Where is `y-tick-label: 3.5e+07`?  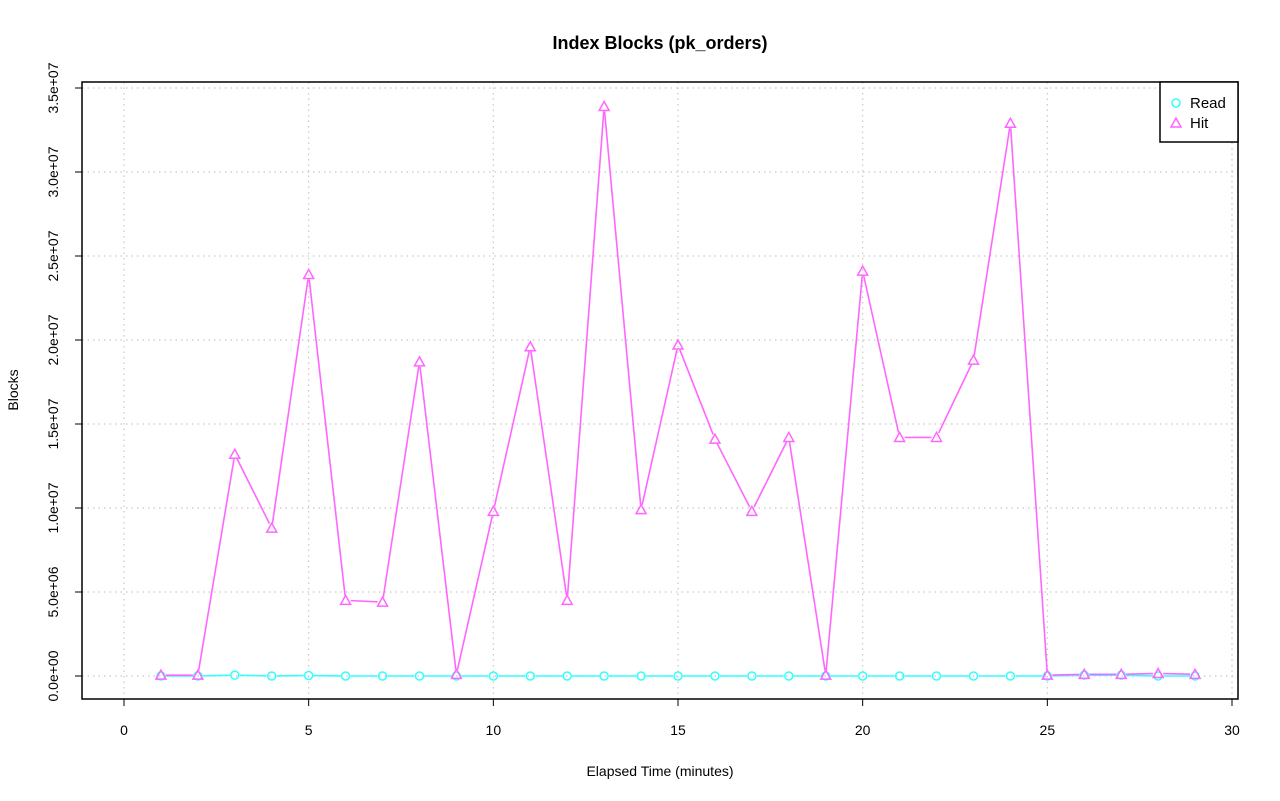
y-tick-label: 3.5e+07 is located at coordinates (53, 87).